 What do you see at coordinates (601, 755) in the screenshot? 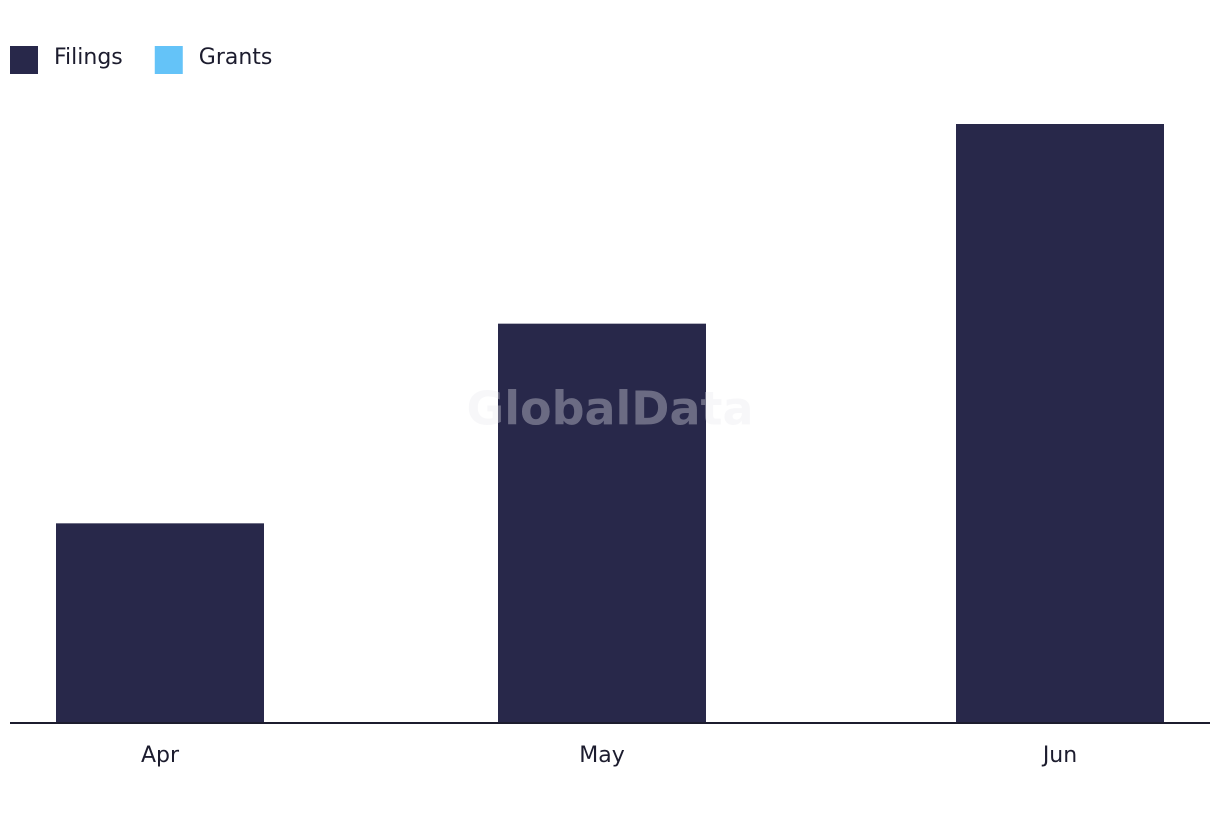
I see `x-tick-label: May` at bounding box center [601, 755].